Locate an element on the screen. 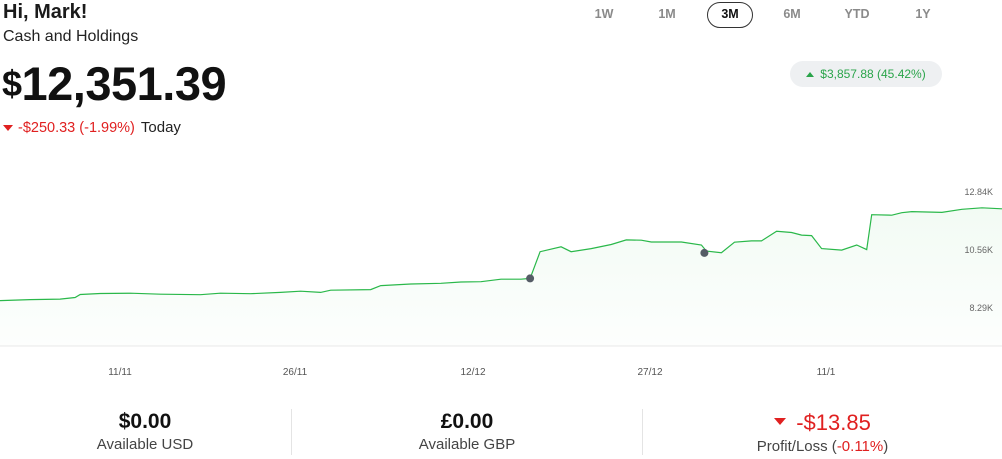  period-change-badge: $3,857.88 (45.42%) is located at coordinates (866, 74).